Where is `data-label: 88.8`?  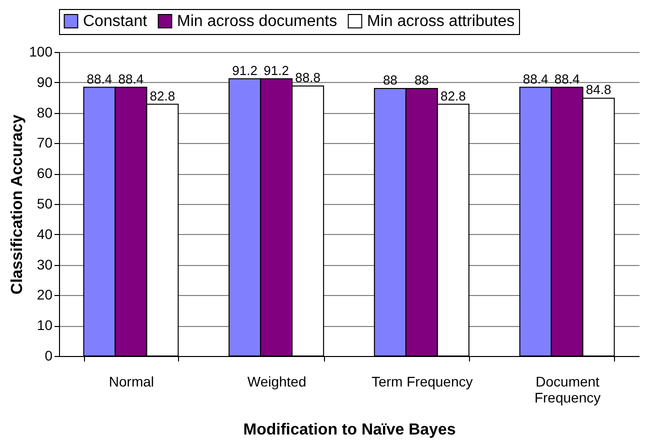 data-label: 88.8 is located at coordinates (307, 78).